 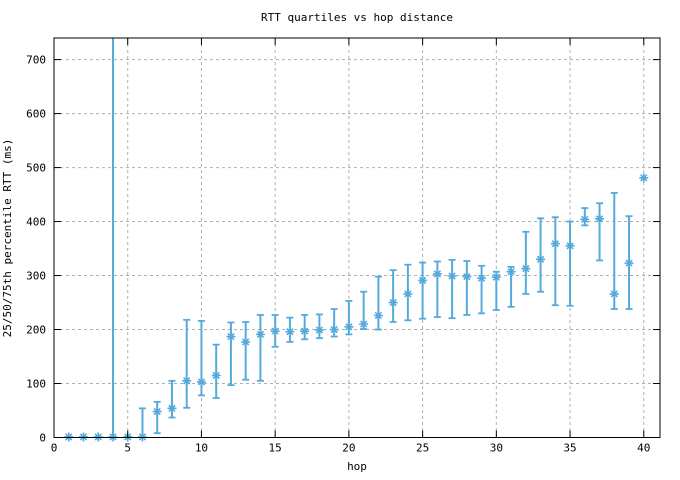 I want to click on x-tick-label-10: 10, so click(x=201, y=448).